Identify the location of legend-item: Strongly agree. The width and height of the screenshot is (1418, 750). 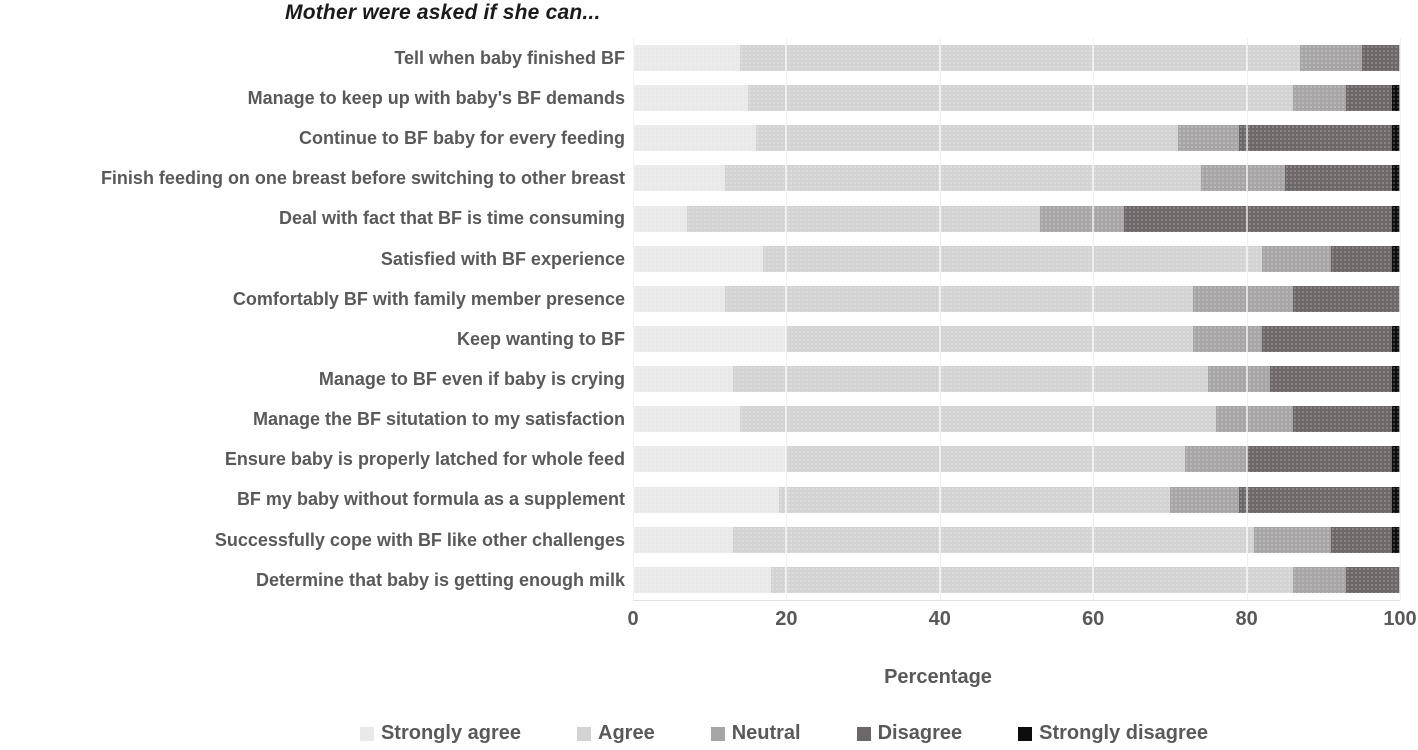
(440, 733).